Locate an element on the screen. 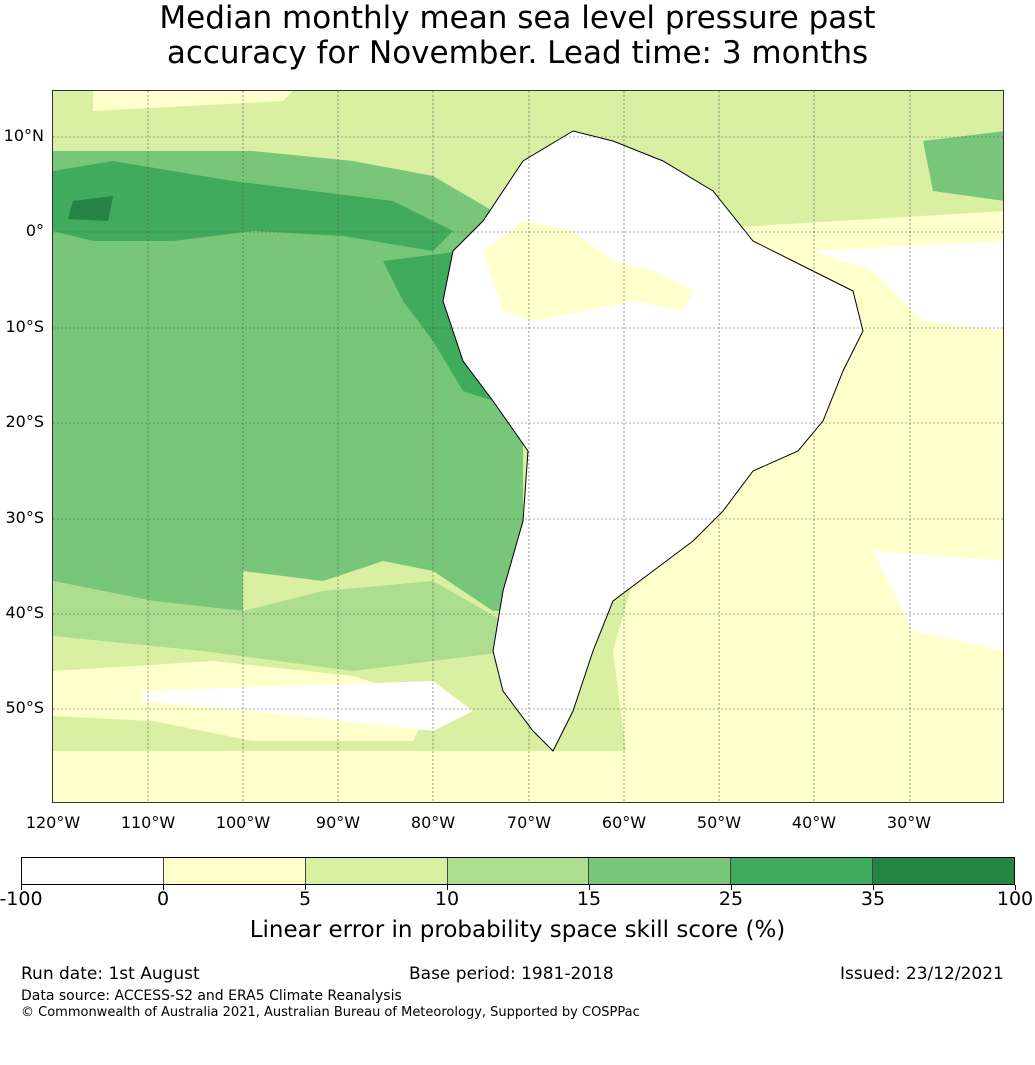  lon-label: 70°W is located at coordinates (529, 822).